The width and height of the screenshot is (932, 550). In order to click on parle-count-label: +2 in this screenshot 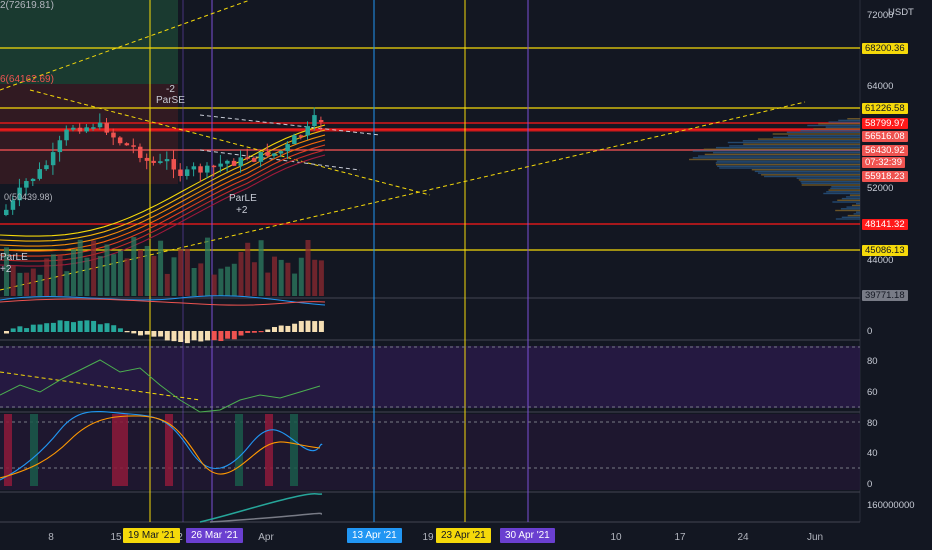, I will do `click(242, 210)`.